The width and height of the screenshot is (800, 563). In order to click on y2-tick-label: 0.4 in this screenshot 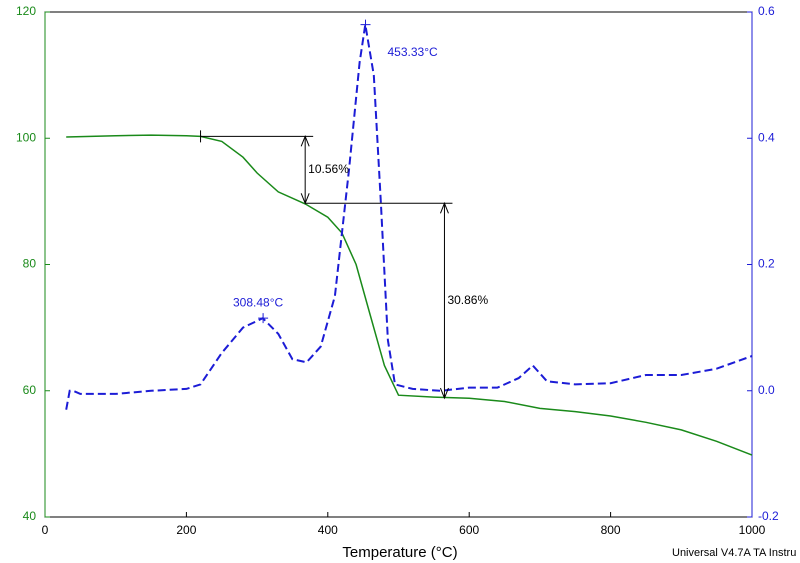, I will do `click(766, 137)`.